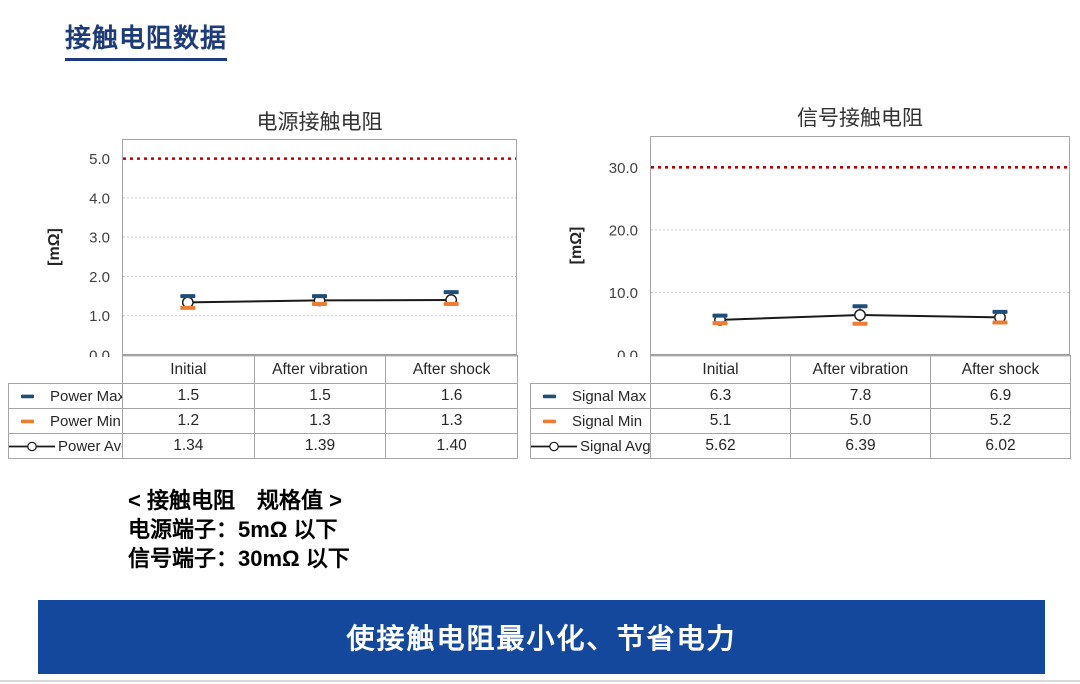 This screenshot has width=1080, height=684. Describe the element at coordinates (451, 446) in the screenshot. I see `value-cell: 1.40` at that location.